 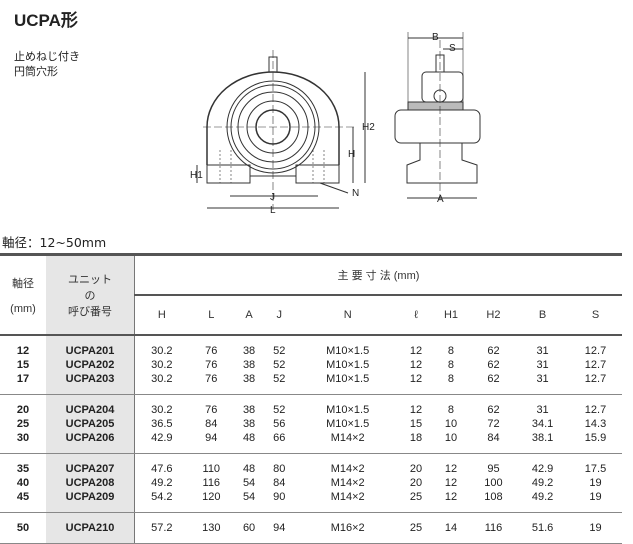 I want to click on cell-H: 57.2, so click(x=162, y=528).